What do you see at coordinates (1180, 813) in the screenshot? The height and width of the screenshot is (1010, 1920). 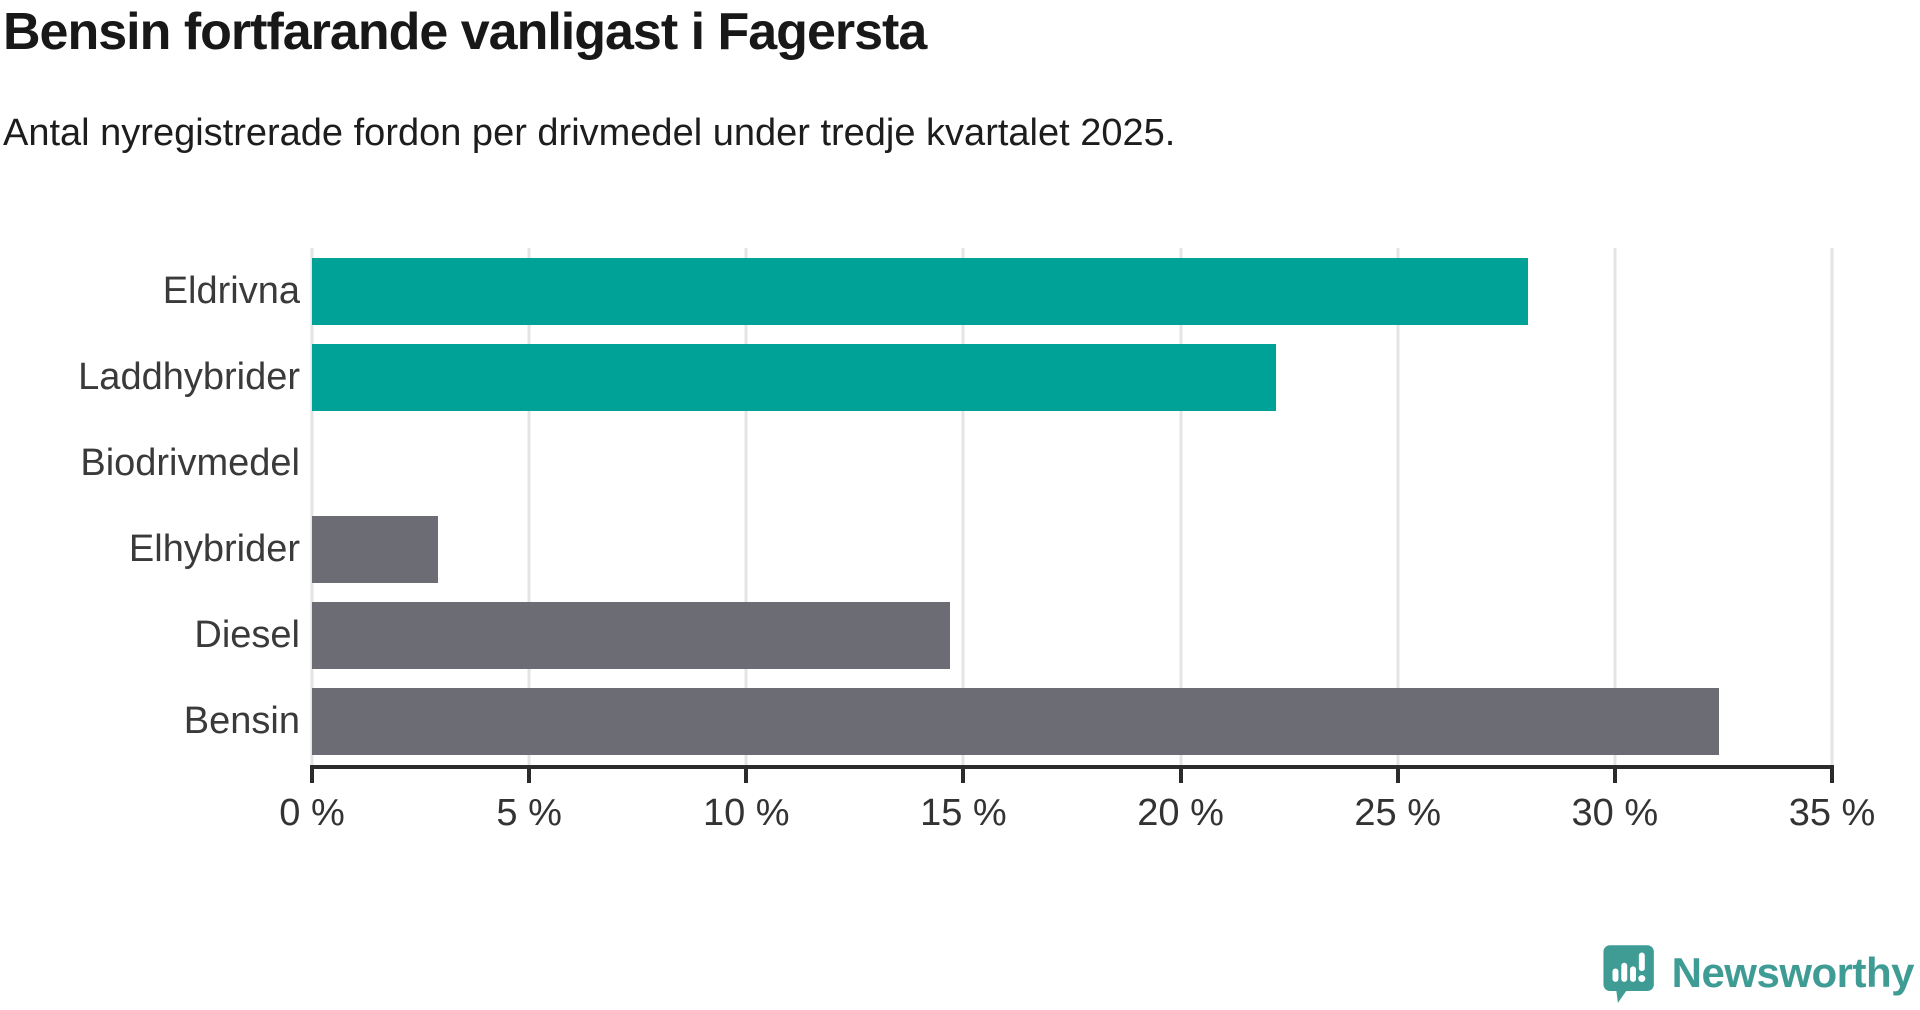 I see `x-axis-tick-label-20: 20 %` at bounding box center [1180, 813].